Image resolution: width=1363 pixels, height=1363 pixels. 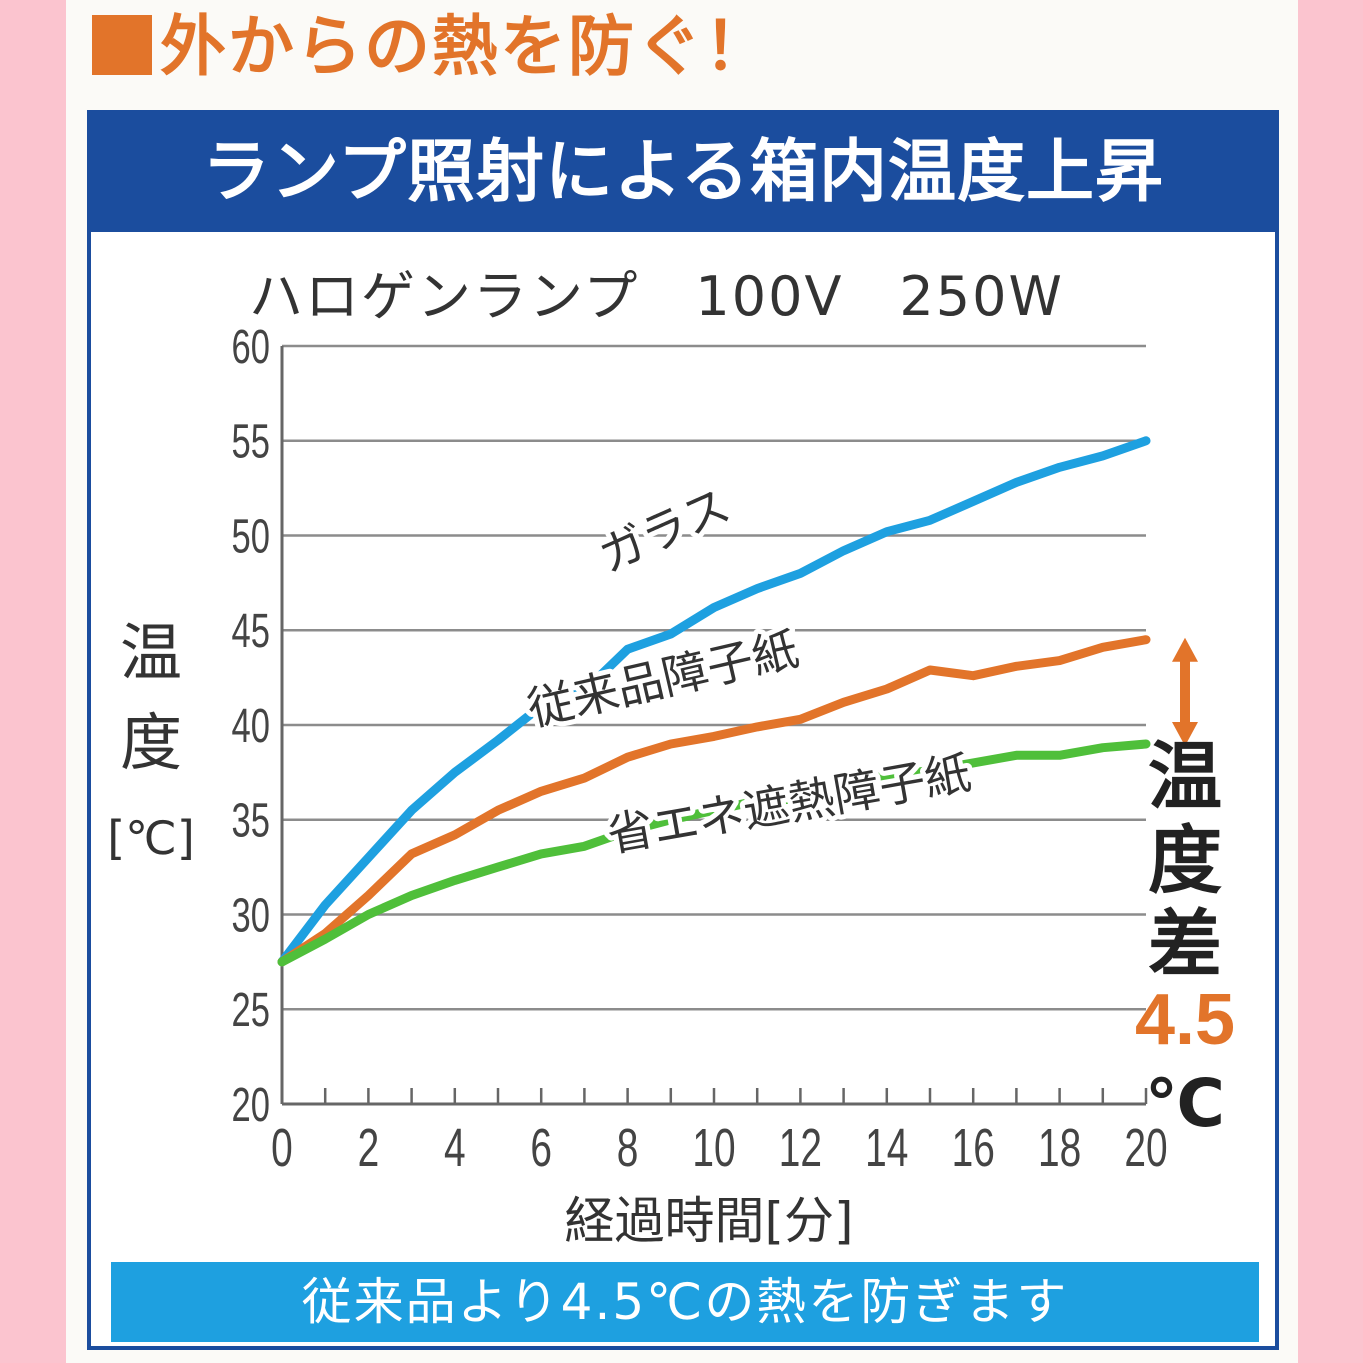 What do you see at coordinates (664, 530) in the screenshot?
I see `series-annotation: ガラス` at bounding box center [664, 530].